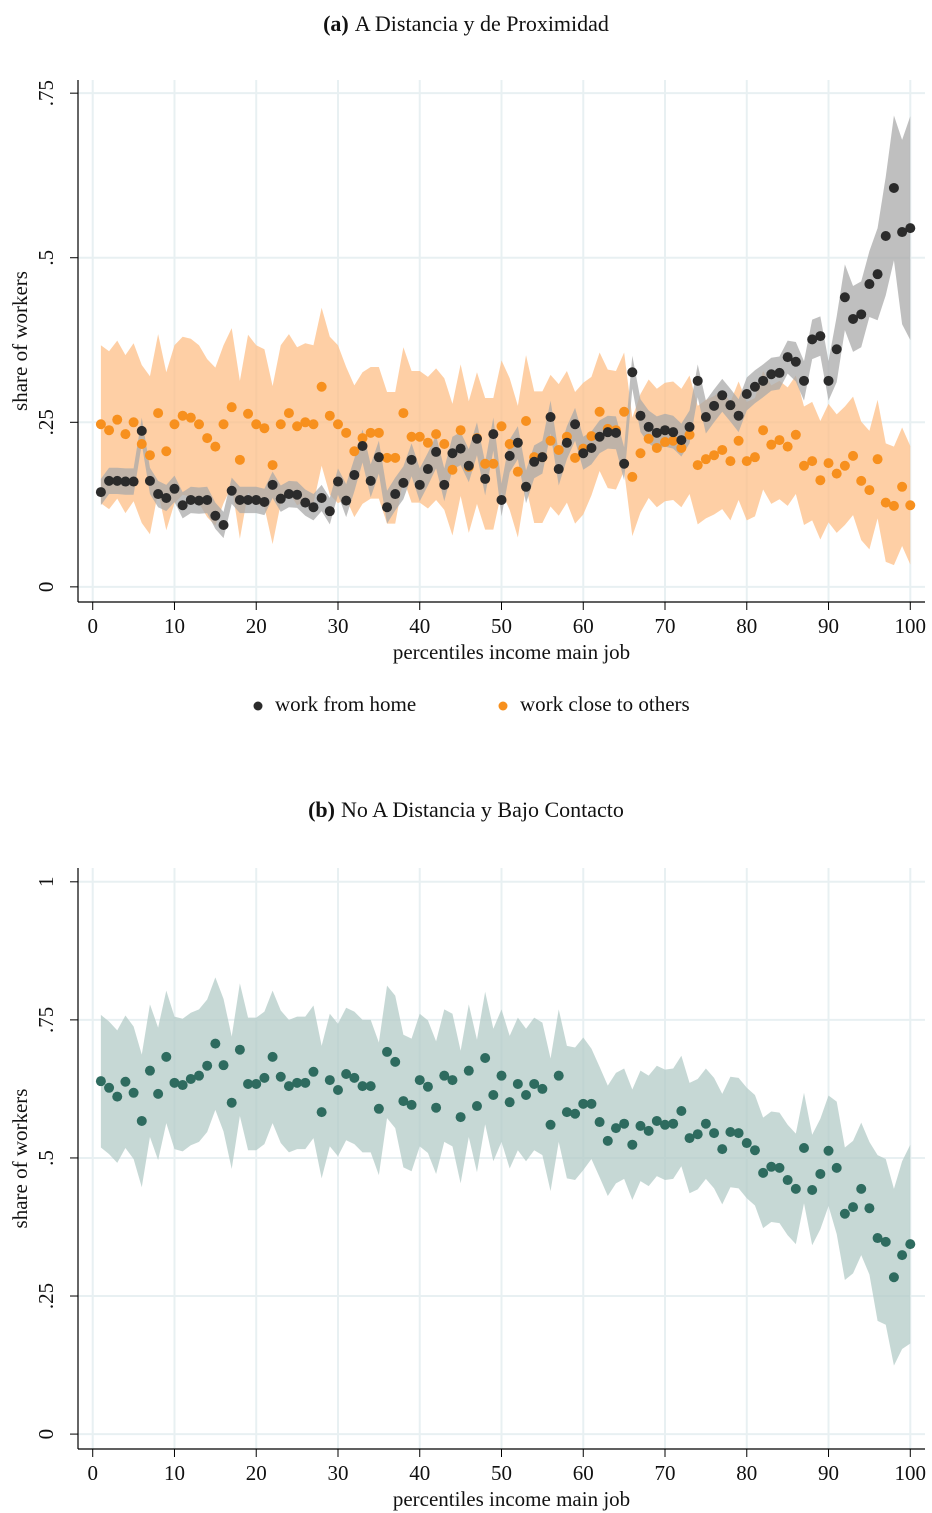 The width and height of the screenshot is (932, 1513). What do you see at coordinates (46, 1434) in the screenshot?
I see `y-tick-label: 0` at bounding box center [46, 1434].